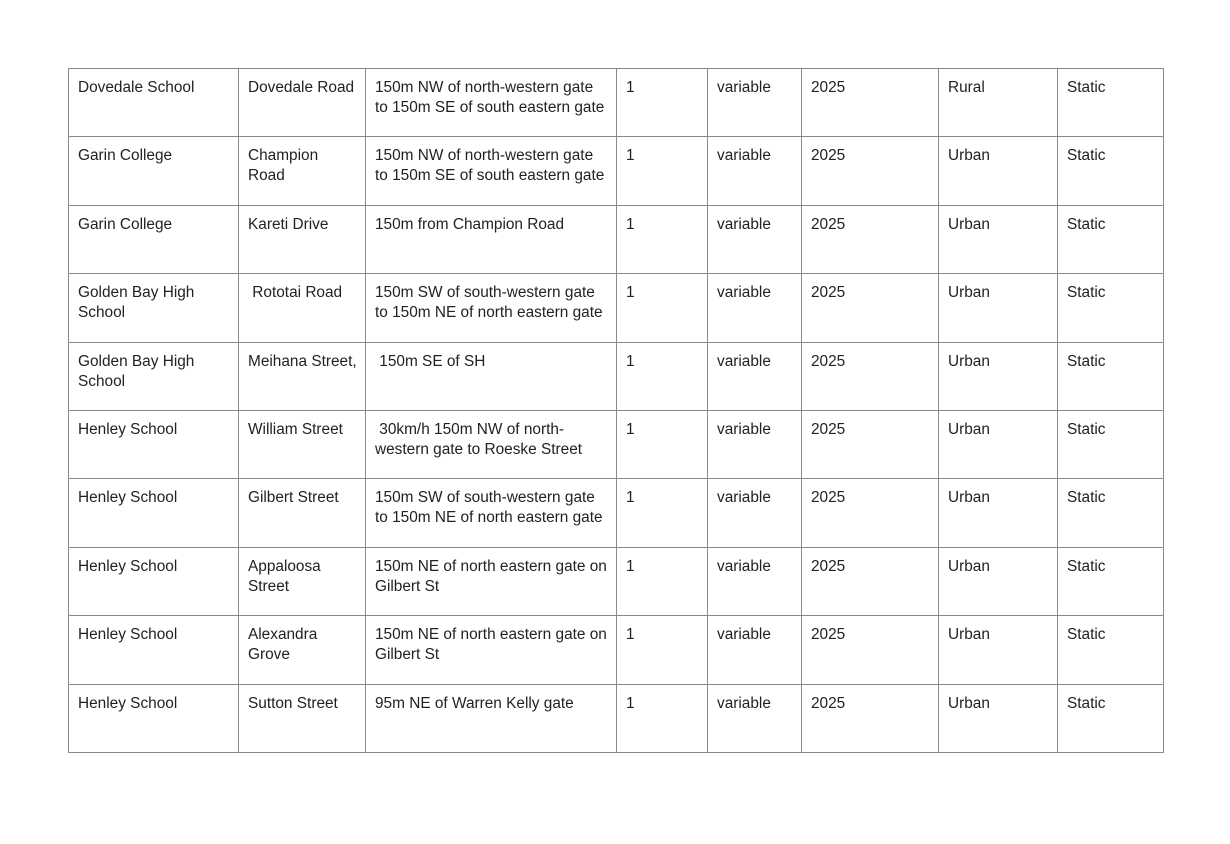  I want to click on cell-road-name: Alexandra Grove, so click(302, 650).